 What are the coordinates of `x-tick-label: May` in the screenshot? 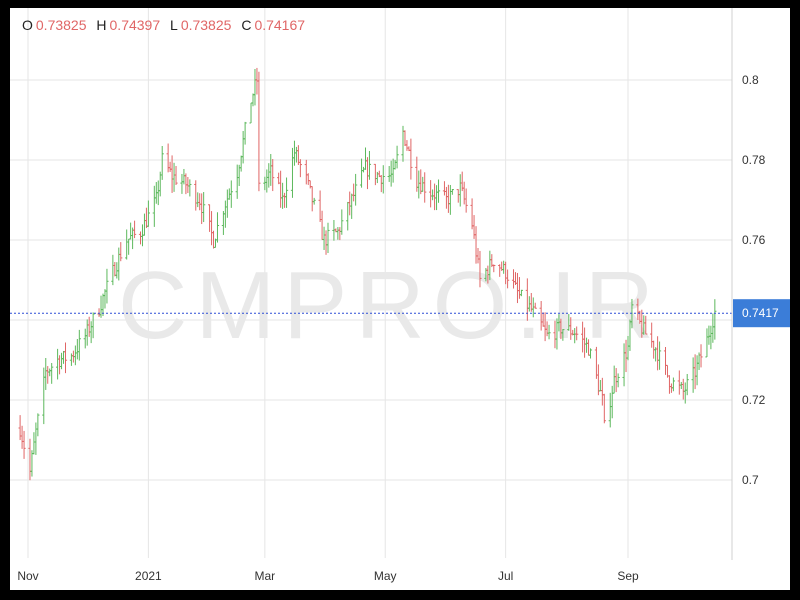 It's located at (385, 576).